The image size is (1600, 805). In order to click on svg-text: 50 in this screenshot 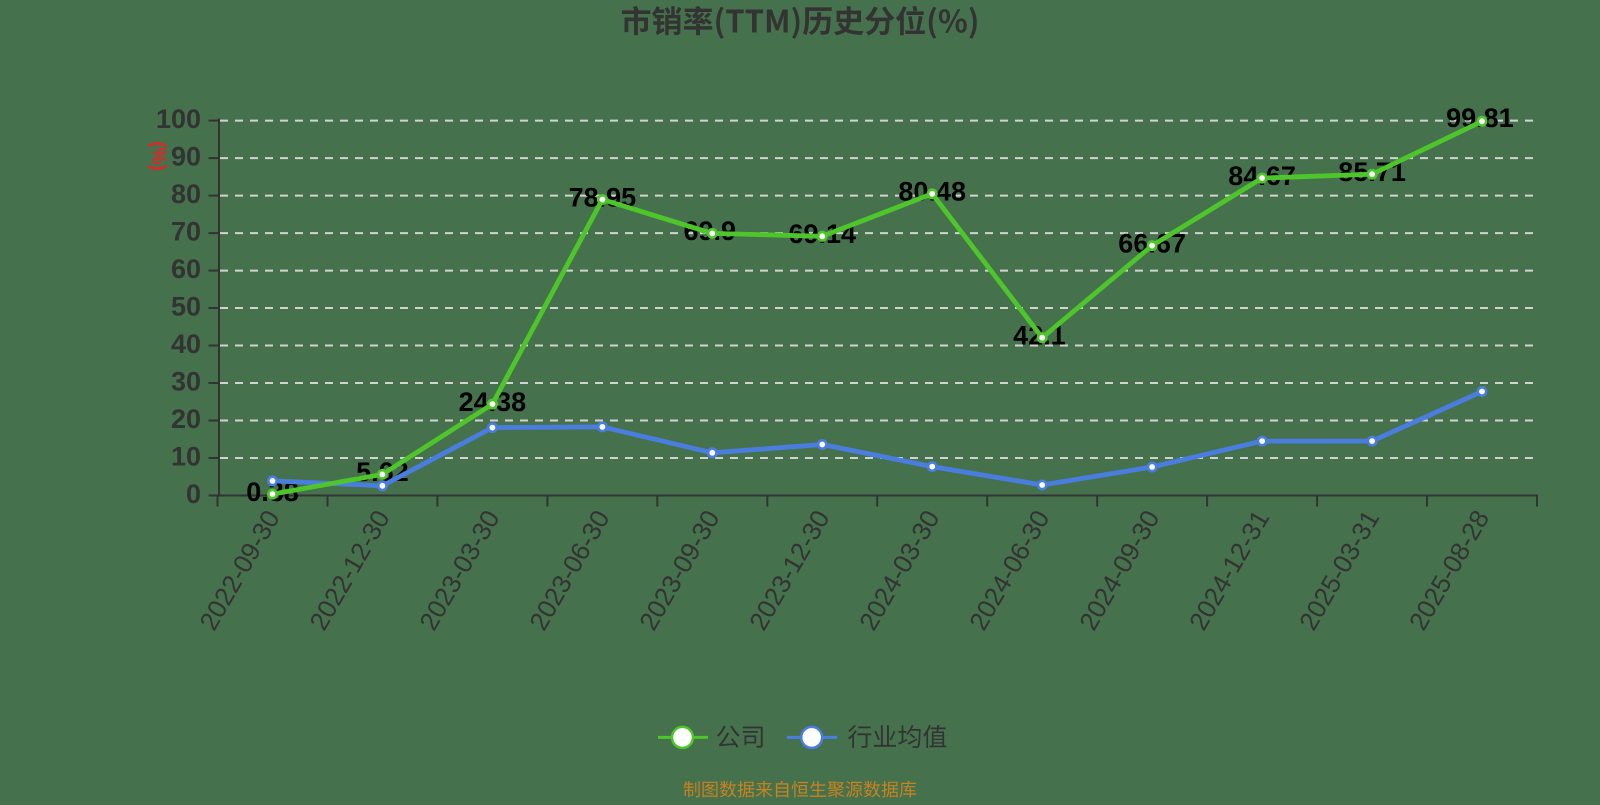, I will do `click(186, 306)`.